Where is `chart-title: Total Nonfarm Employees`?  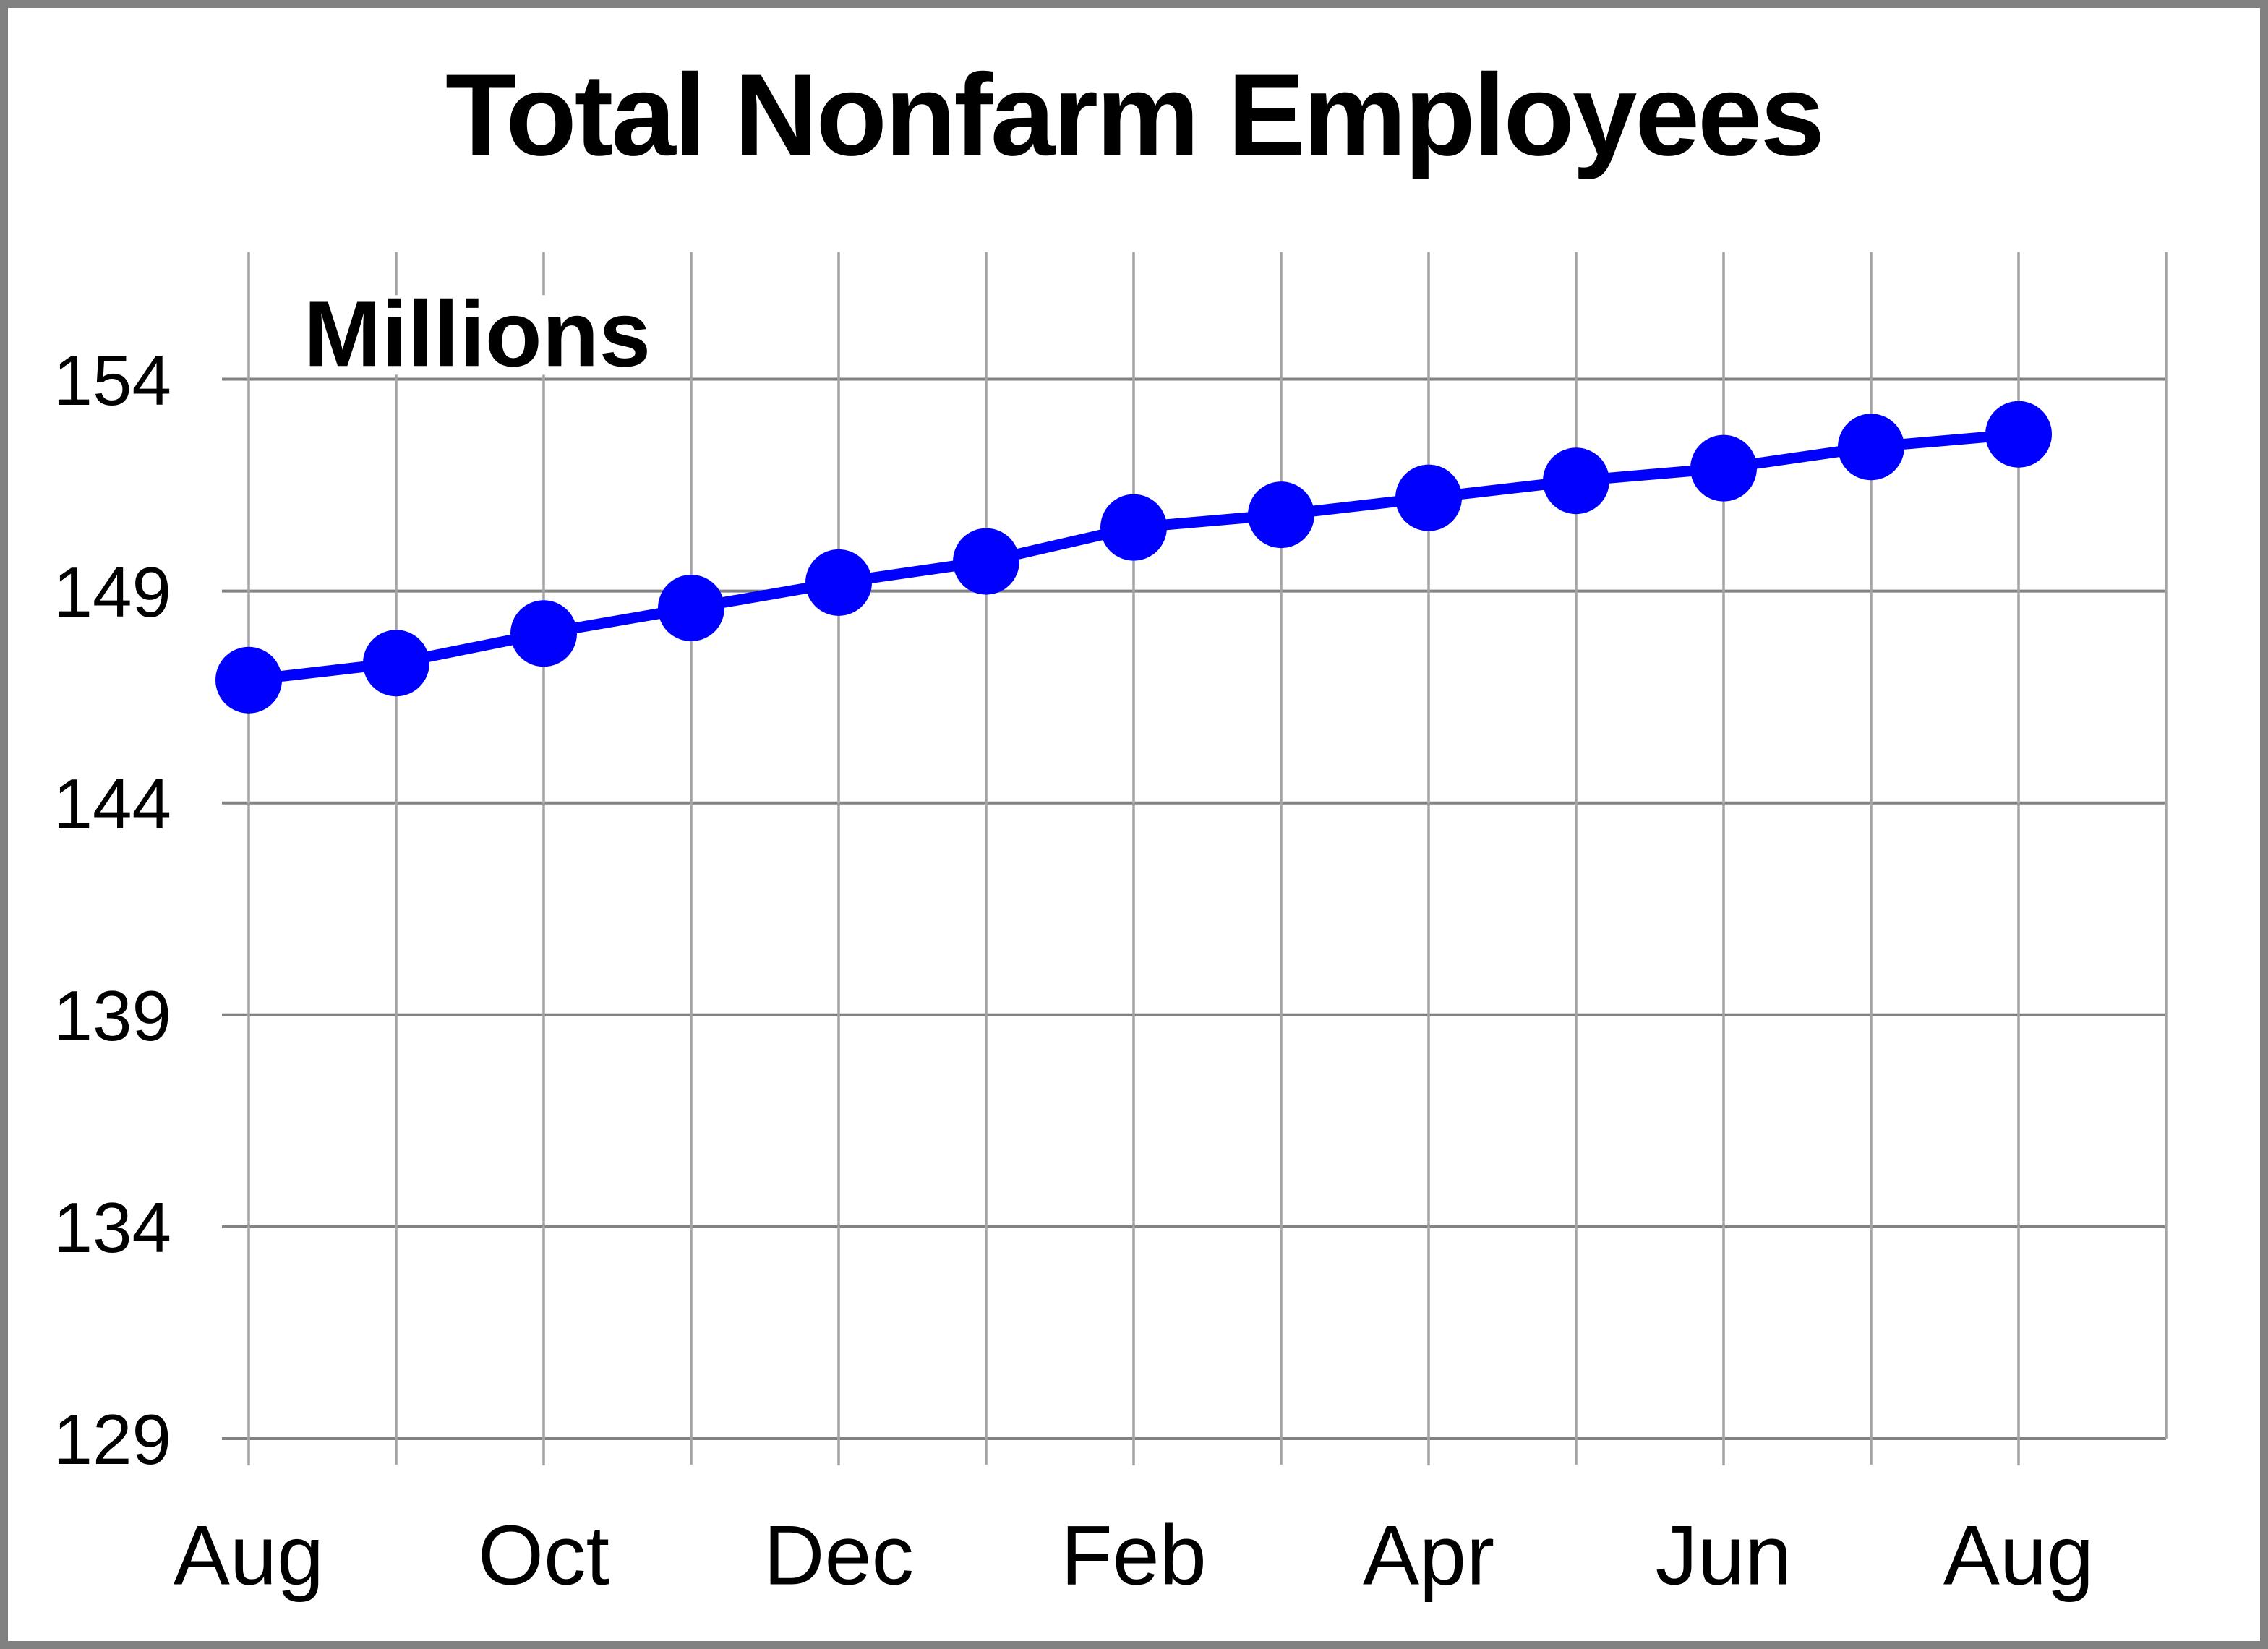 chart-title: Total Nonfarm Employees is located at coordinates (1135, 115).